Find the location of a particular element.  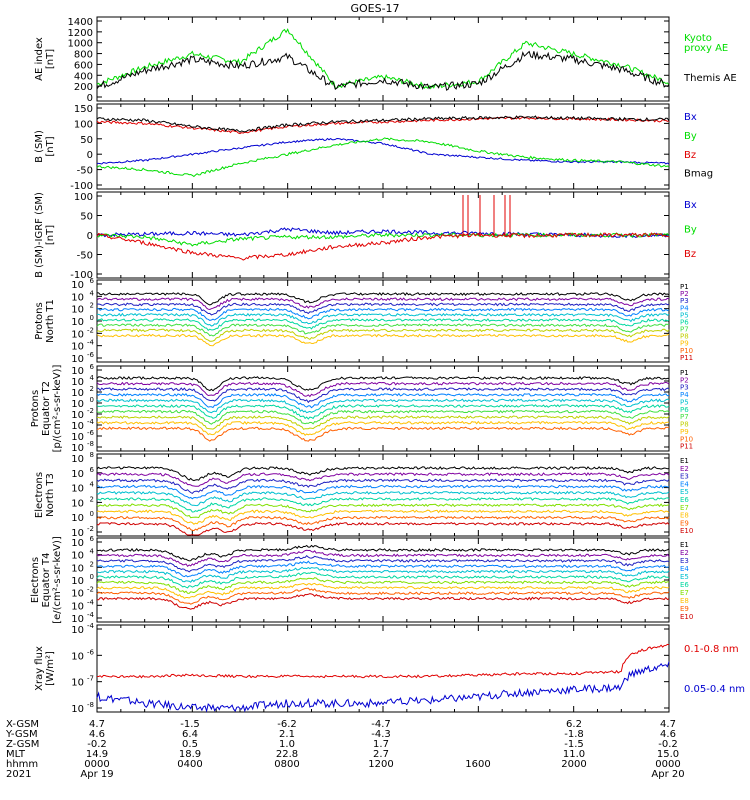

series-line-bx is located at coordinates (383, 151).